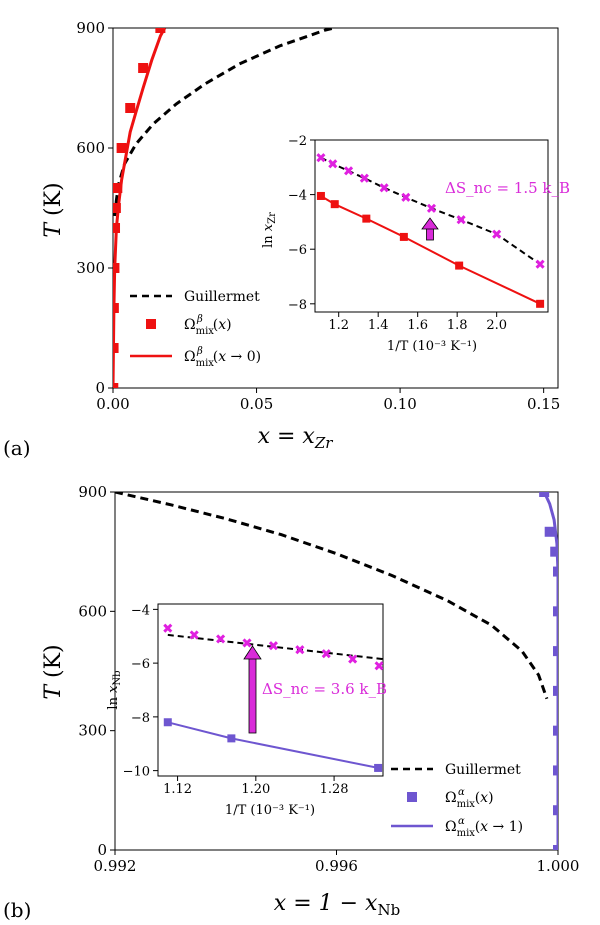  Describe the element at coordinates (252, 695) in the screenshot. I see `panel-b-inset-arrow-shaft` at that location.